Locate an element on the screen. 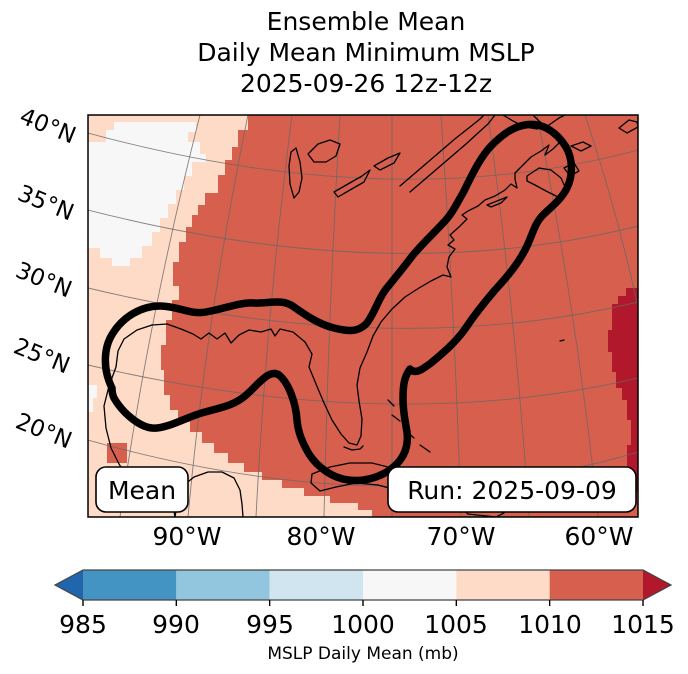 This screenshot has width=688, height=674. lat-label-20n: 20°N is located at coordinates (44, 432).